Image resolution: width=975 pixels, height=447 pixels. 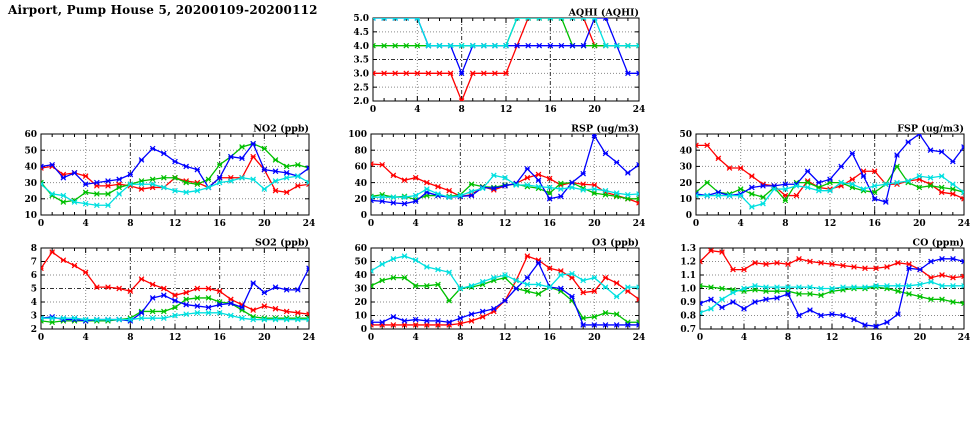 I want to click on tick-labels: 2 3 4 5 6 7 8 0 4 8 12 16 20 24, so click(x=173, y=293).